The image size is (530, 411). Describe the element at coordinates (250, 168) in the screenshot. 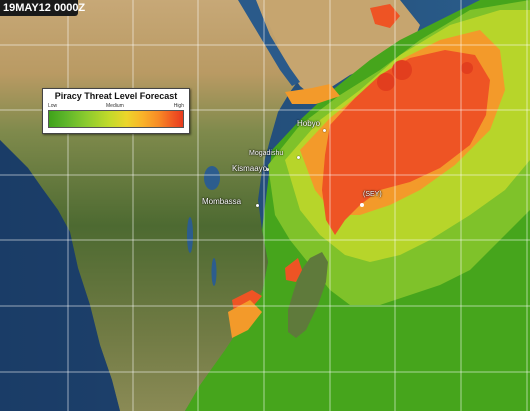

I see `place-kismaayo: Kismaayo` at that location.